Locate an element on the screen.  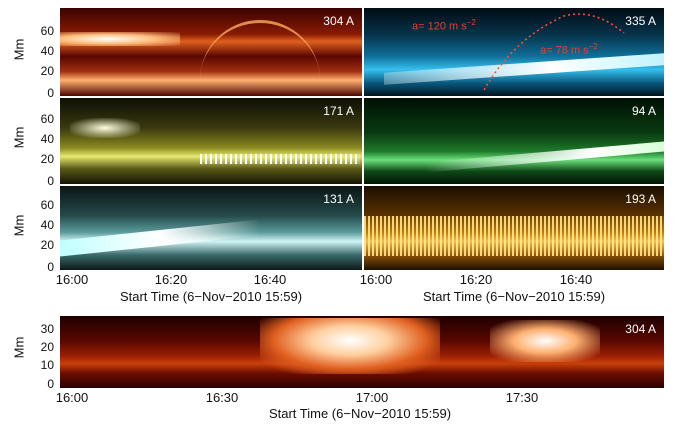
panel-label-335: 335 A is located at coordinates (640, 21).